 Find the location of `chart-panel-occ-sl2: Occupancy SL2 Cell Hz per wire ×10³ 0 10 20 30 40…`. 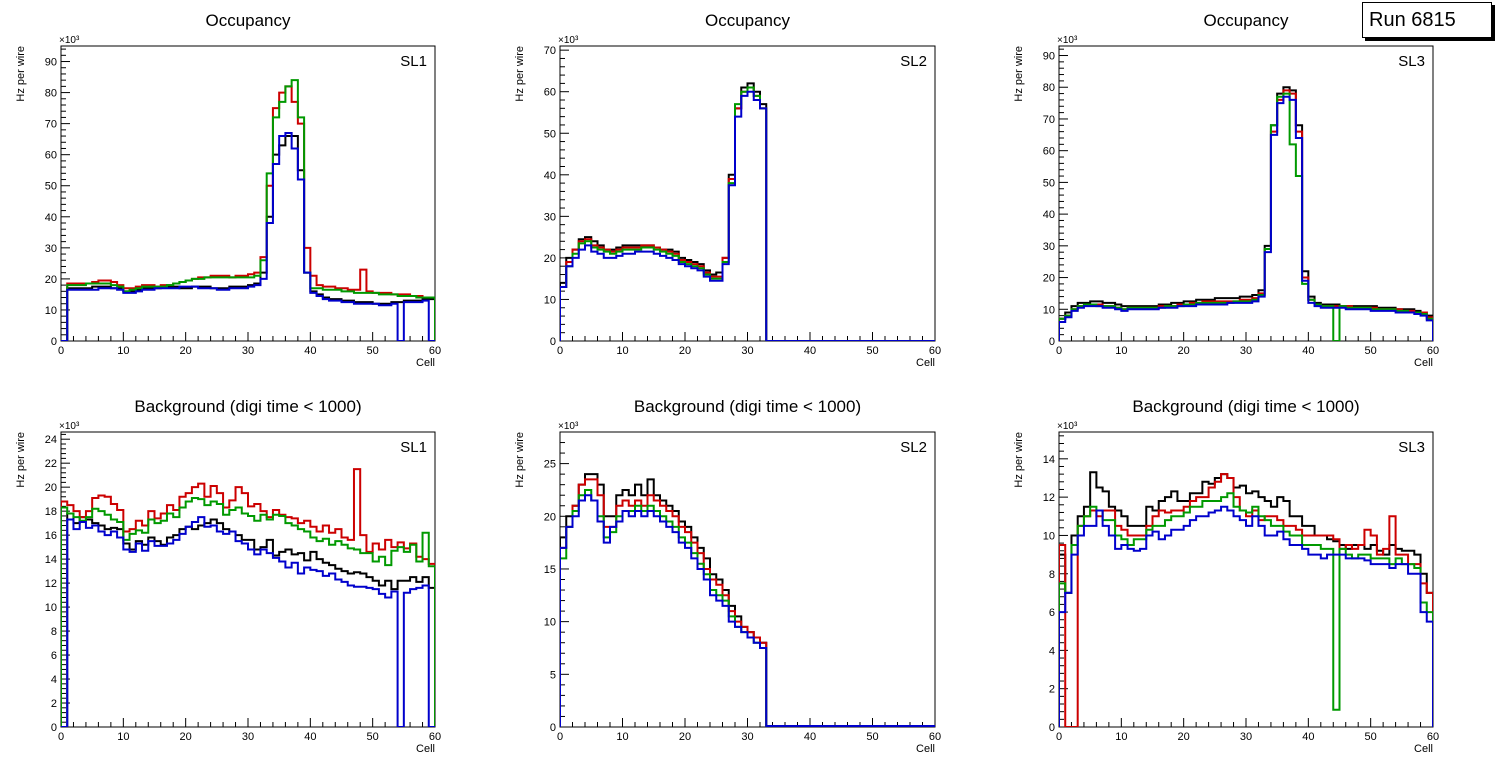

chart-panel-occ-sl2: Occupancy SL2 Cell Hz per wire ×10³ 0 10 20 30 40… is located at coordinates (727, 190).